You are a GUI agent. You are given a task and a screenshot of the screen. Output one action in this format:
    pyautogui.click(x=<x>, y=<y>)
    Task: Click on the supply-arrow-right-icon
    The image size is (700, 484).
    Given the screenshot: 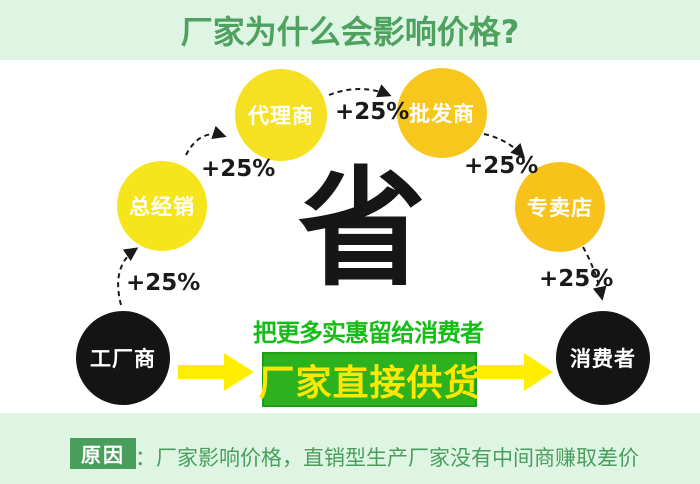 What is the action you would take?
    pyautogui.click(x=515, y=372)
    